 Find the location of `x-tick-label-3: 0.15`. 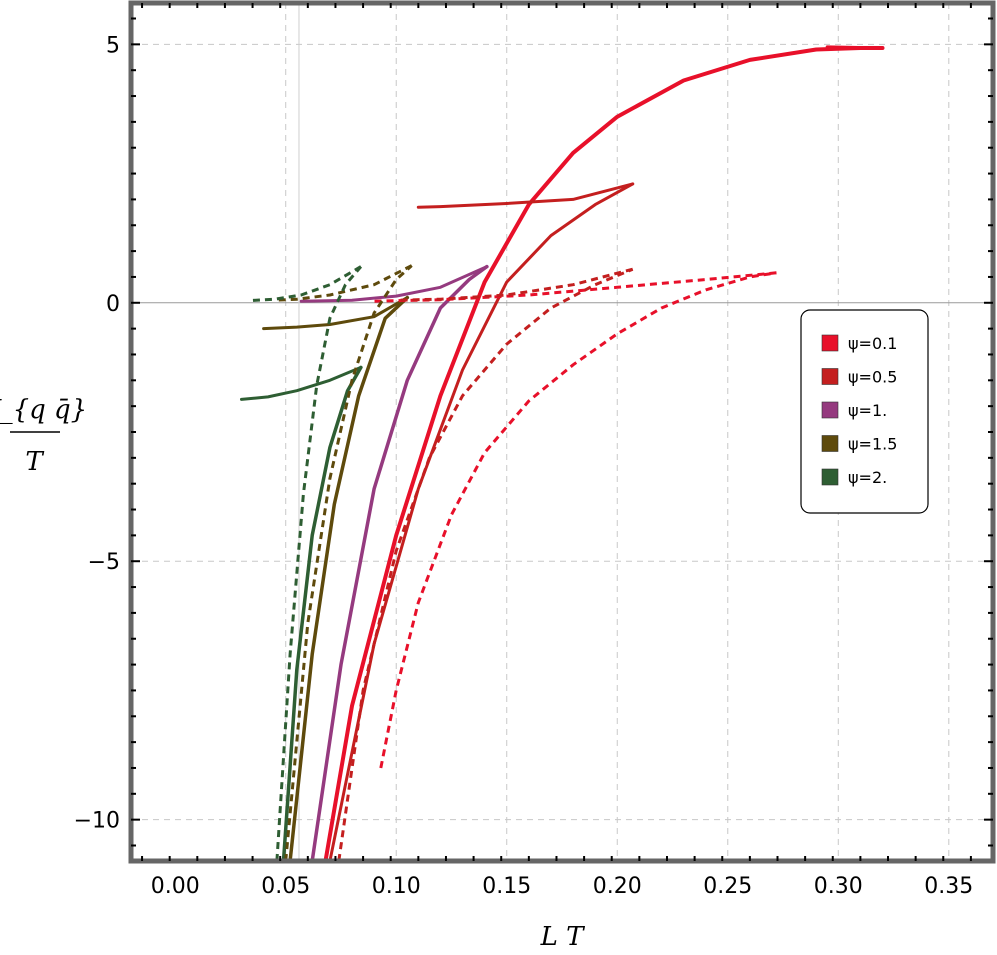

x-tick-label-3: 0.15 is located at coordinates (506, 886).